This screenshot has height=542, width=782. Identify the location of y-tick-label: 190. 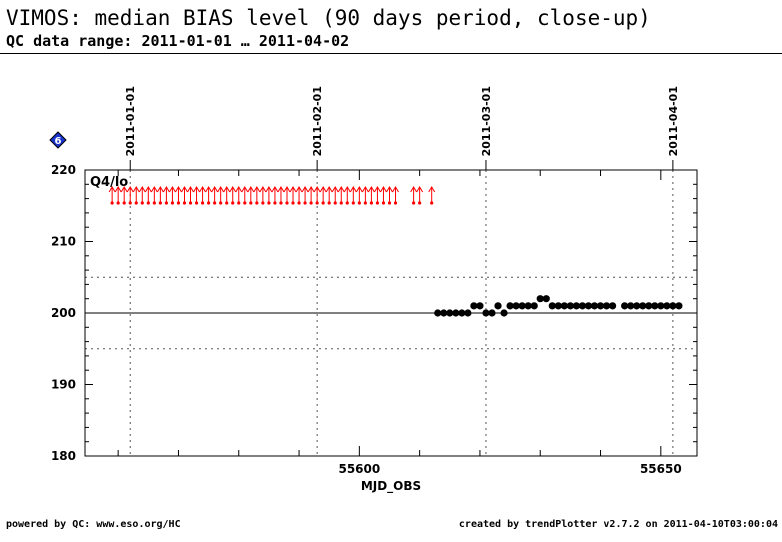
(63, 385).